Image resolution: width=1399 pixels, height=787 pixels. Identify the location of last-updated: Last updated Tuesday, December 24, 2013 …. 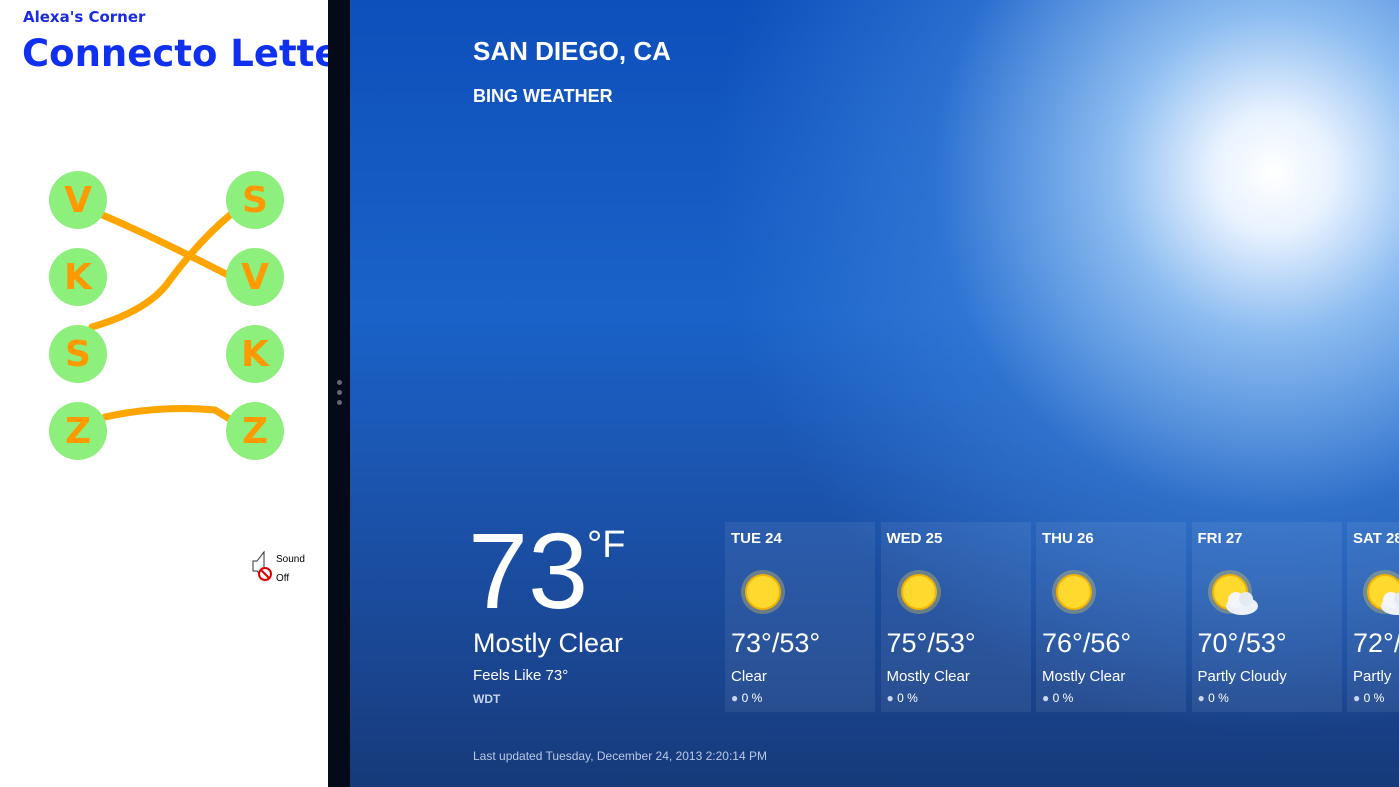
(620, 756).